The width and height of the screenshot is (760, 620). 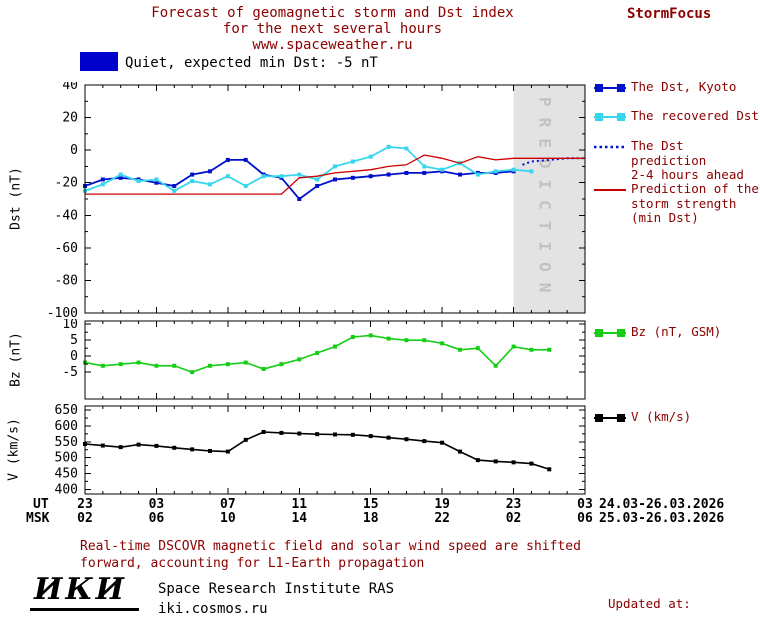 I want to click on msk-tick-row: MSK 25.03-26.03.2026 02 06 10 14 18 22 02 06, so click(x=380, y=518).